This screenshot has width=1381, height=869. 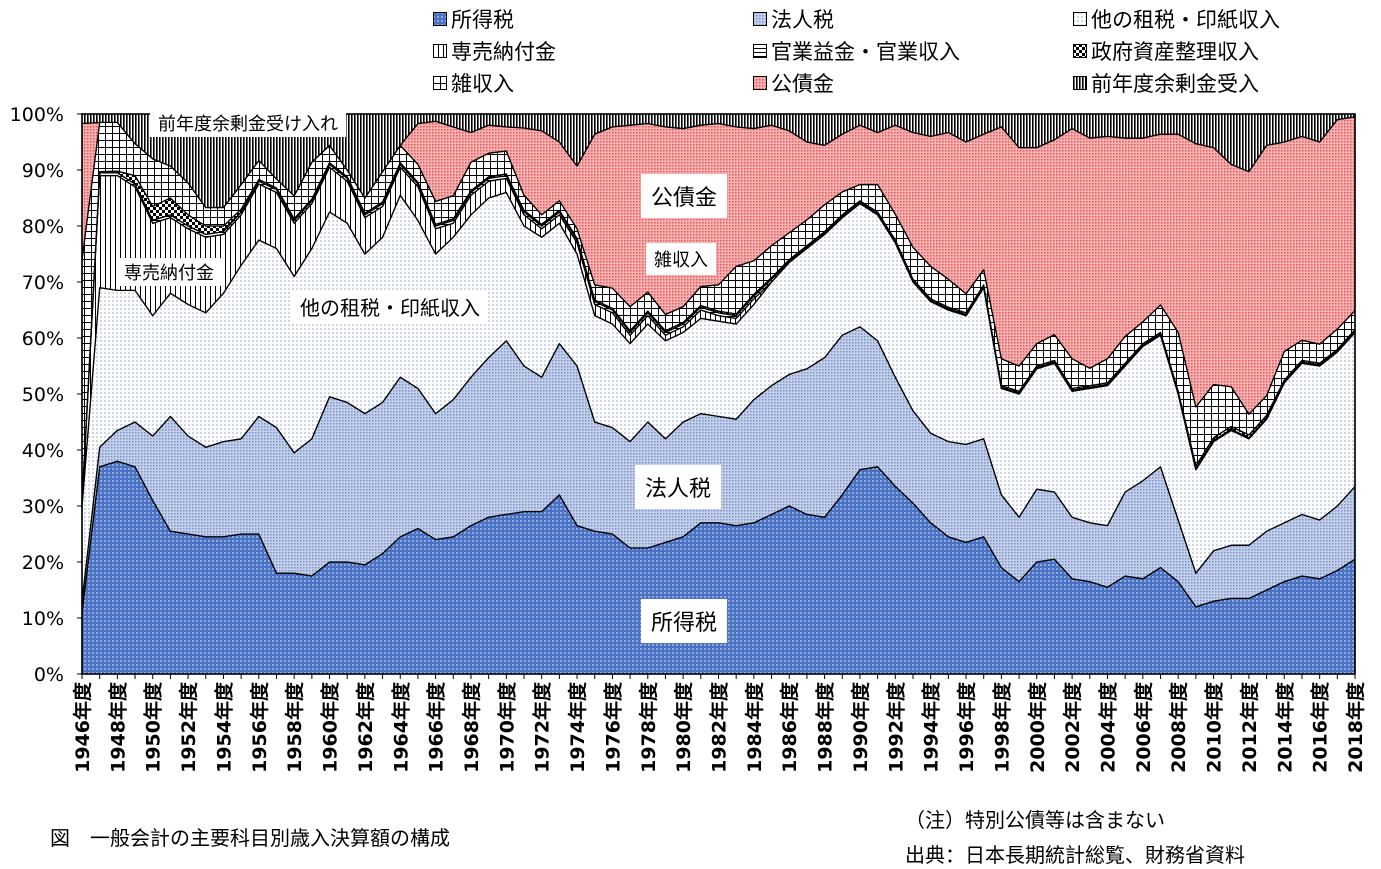 What do you see at coordinates (1075, 855) in the screenshot?
I see `chart-source: 出典：日本長期統計総覧、財務省資料` at bounding box center [1075, 855].